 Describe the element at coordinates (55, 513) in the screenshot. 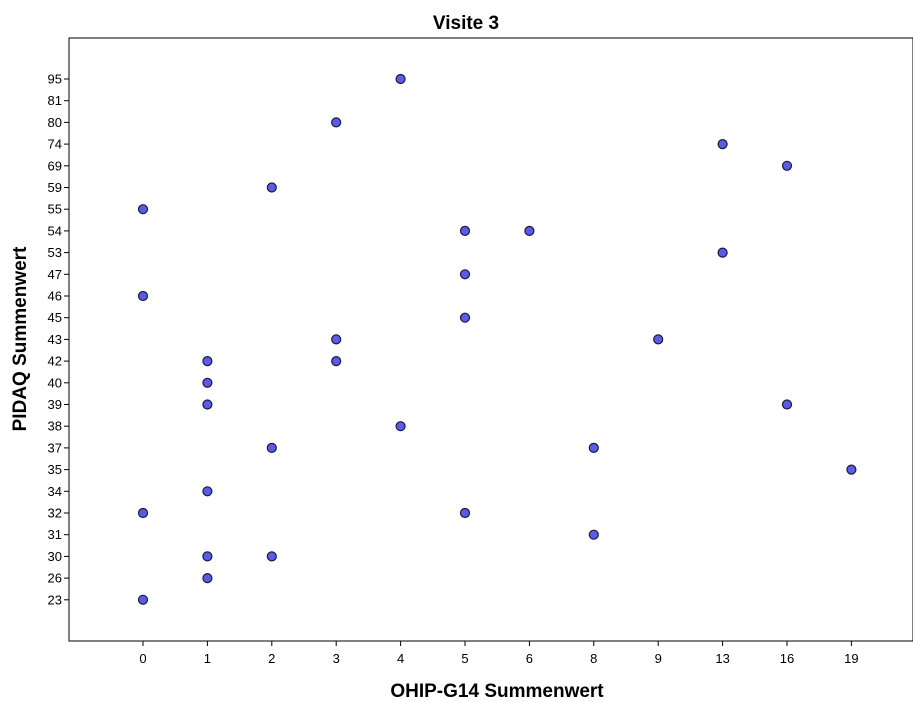

I see `y-tick-label: 32` at that location.